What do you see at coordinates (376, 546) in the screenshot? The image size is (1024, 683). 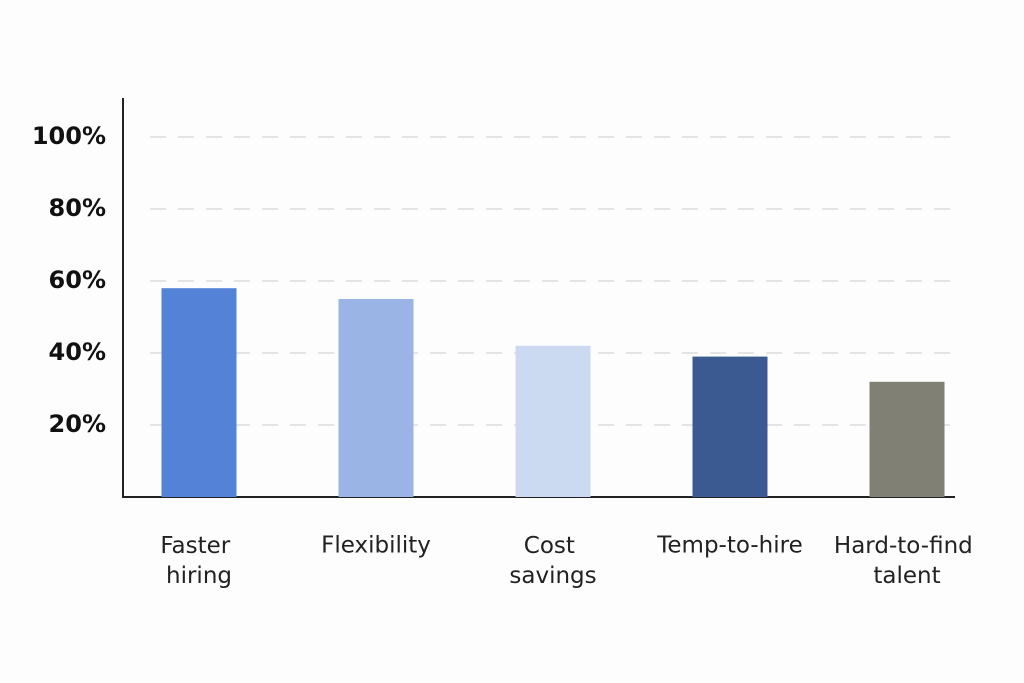 I see `x-tick-label: Flexibility` at bounding box center [376, 546].